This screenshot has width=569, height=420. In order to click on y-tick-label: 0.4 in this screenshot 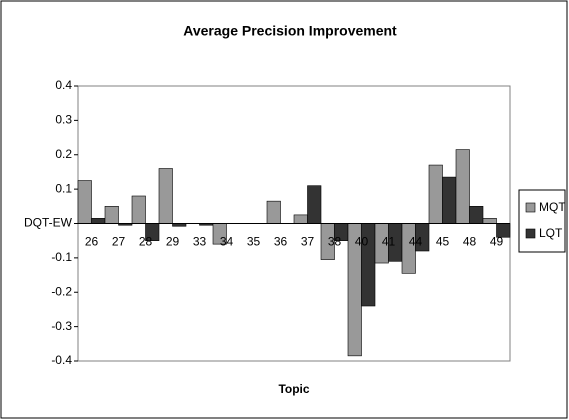, I will do `click(63, 85)`.